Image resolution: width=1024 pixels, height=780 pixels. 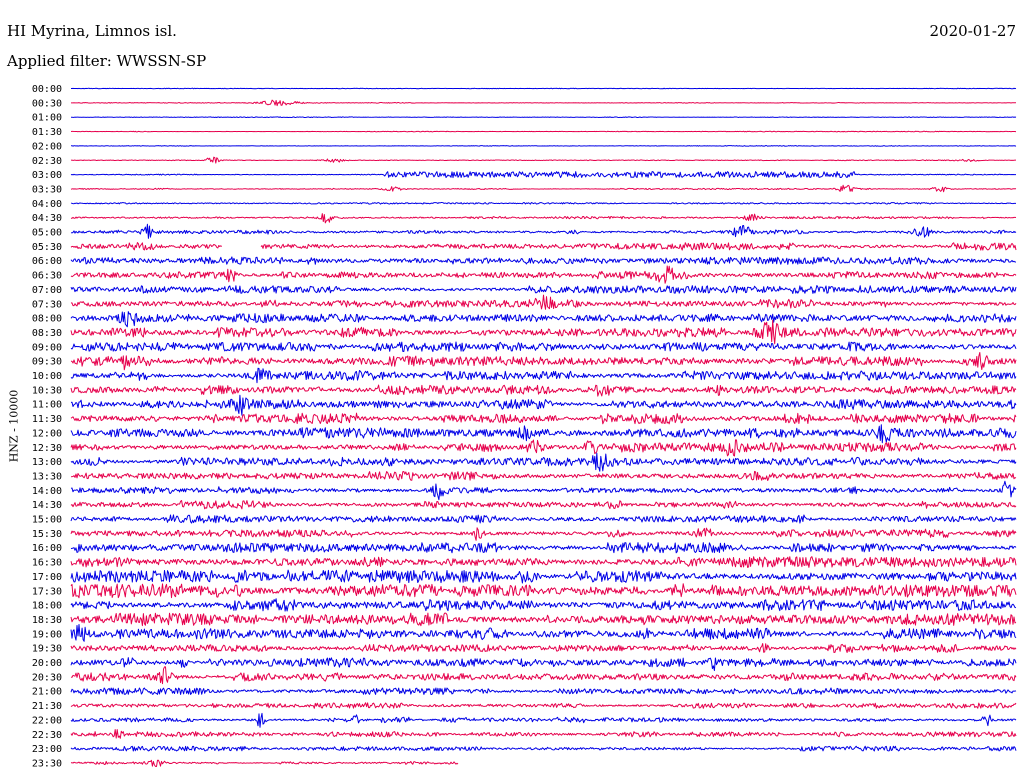 I want to click on time-tick-label: 01:00, so click(x=47, y=118).